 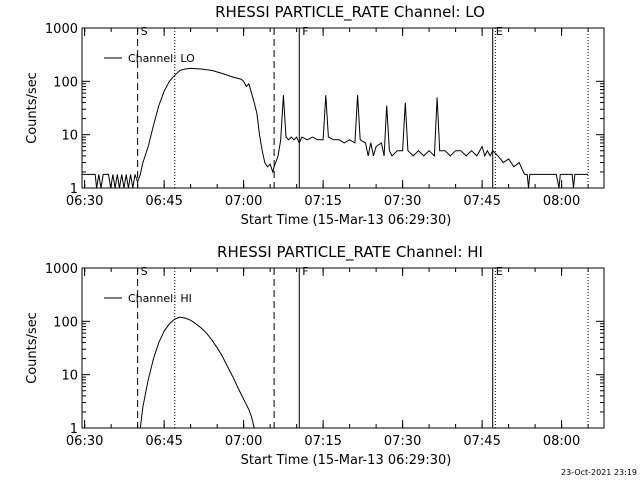 I want to click on series-line, so click(x=197, y=372).